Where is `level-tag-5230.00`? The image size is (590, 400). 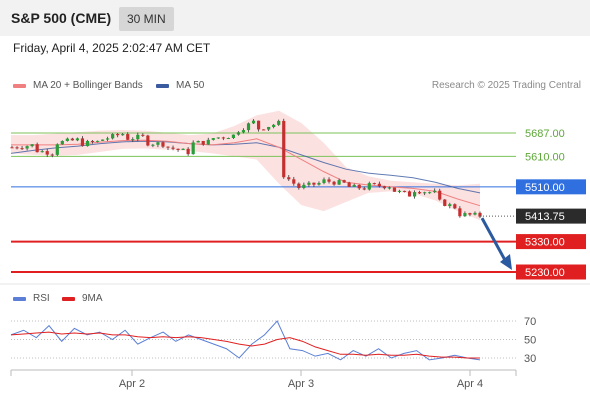 level-tag-5230.00 is located at coordinates (551, 272).